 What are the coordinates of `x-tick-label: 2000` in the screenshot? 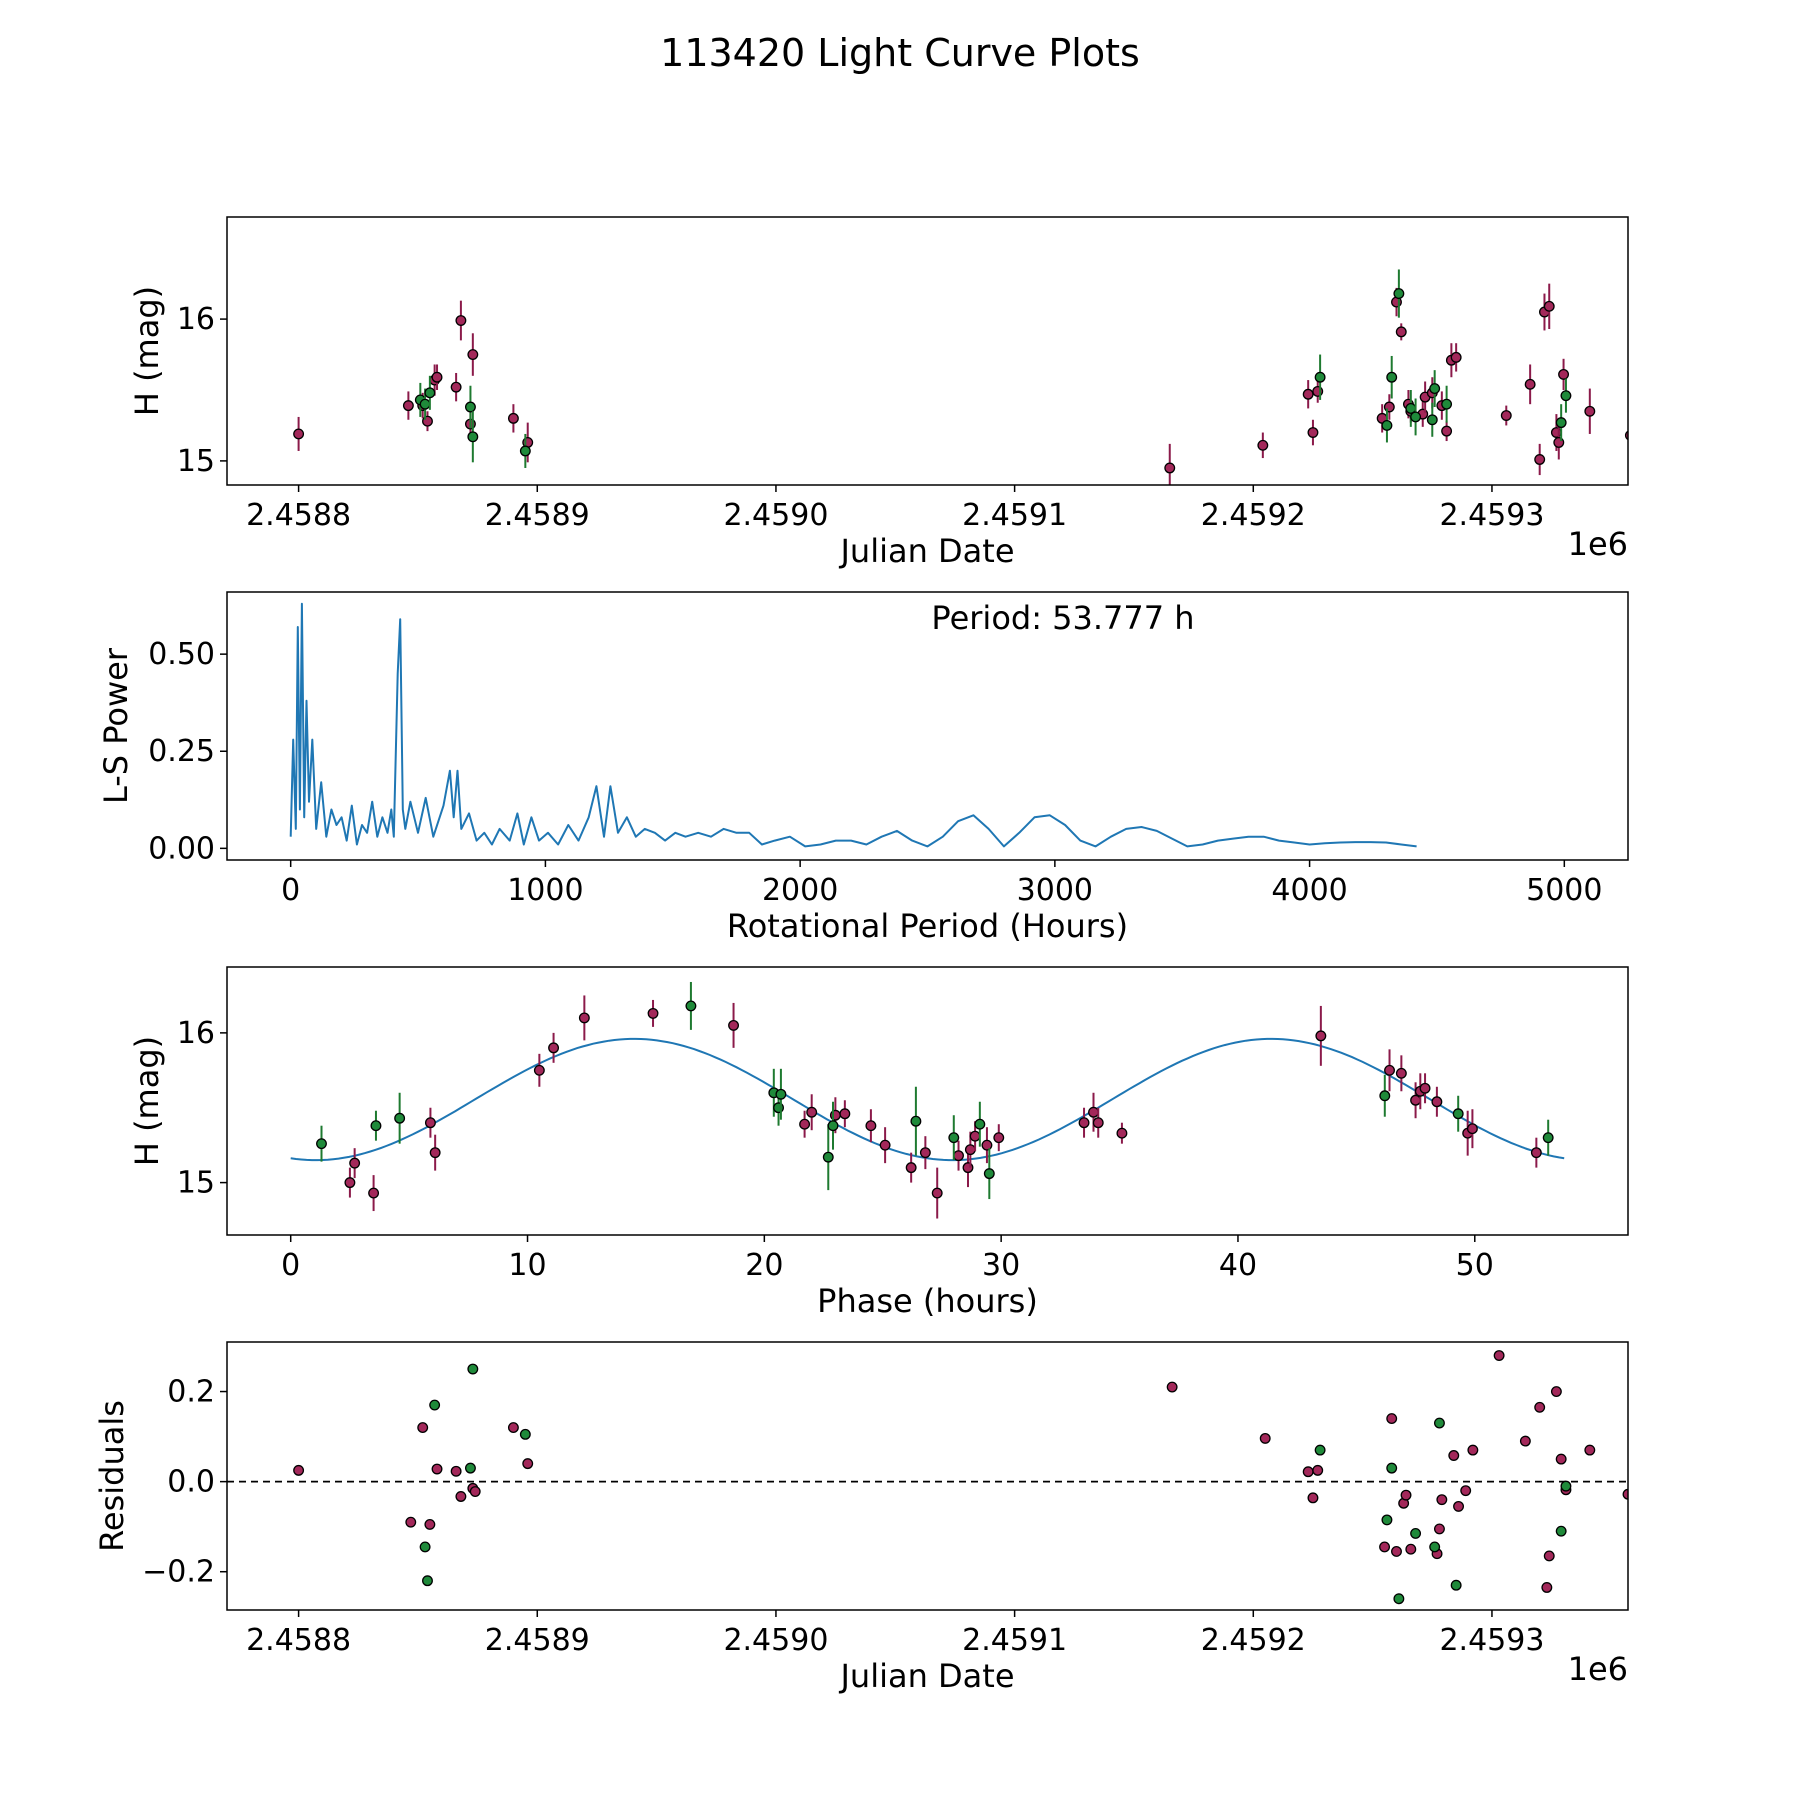 It's located at (800, 890).